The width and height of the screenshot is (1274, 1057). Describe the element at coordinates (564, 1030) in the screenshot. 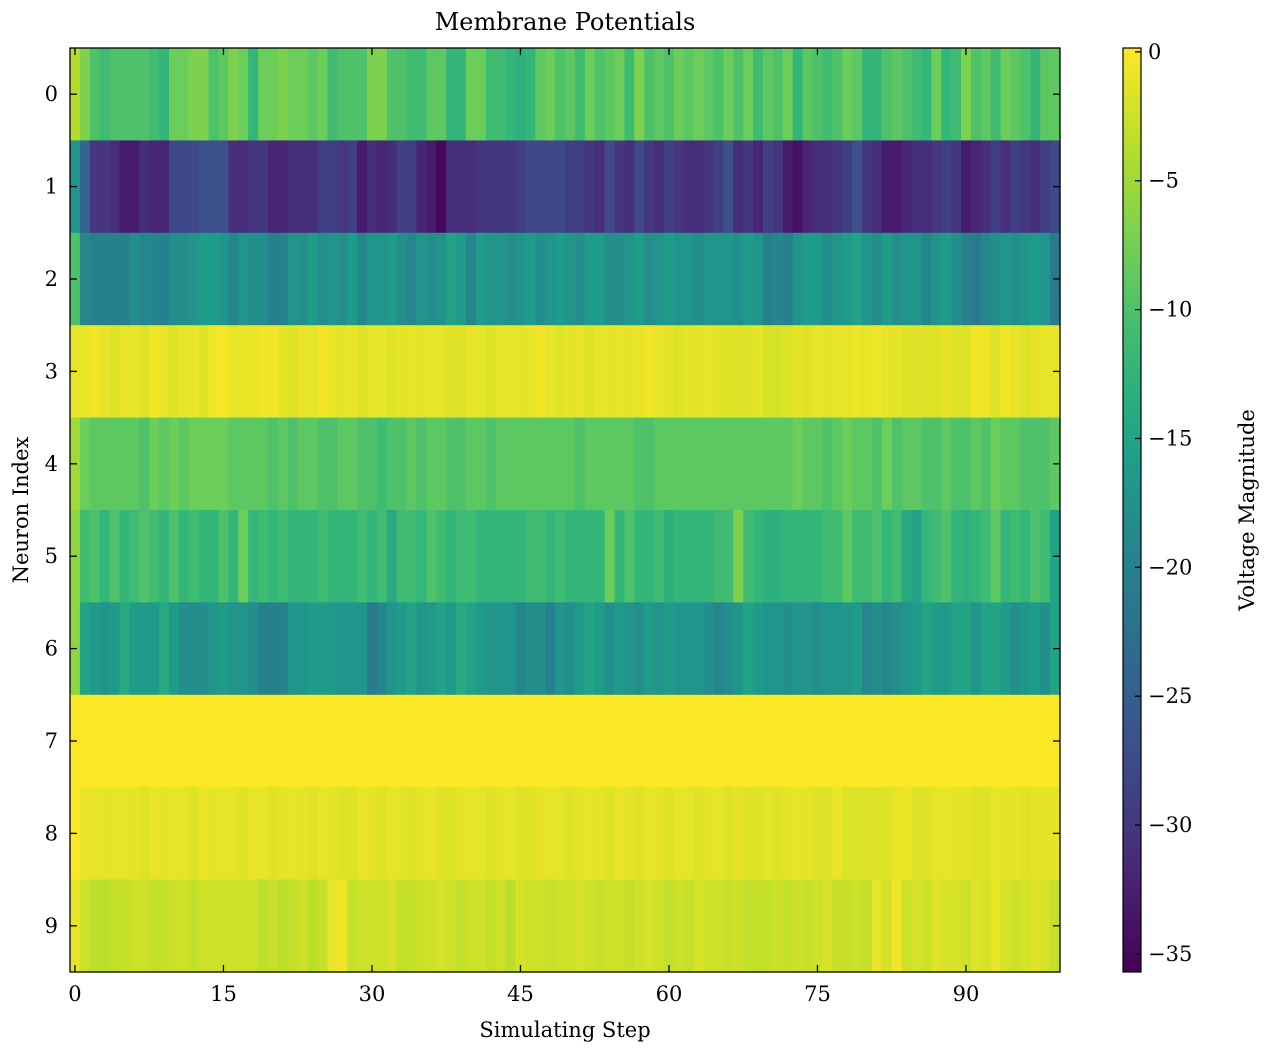

I see `x-axis-label: Simulating Step` at that location.